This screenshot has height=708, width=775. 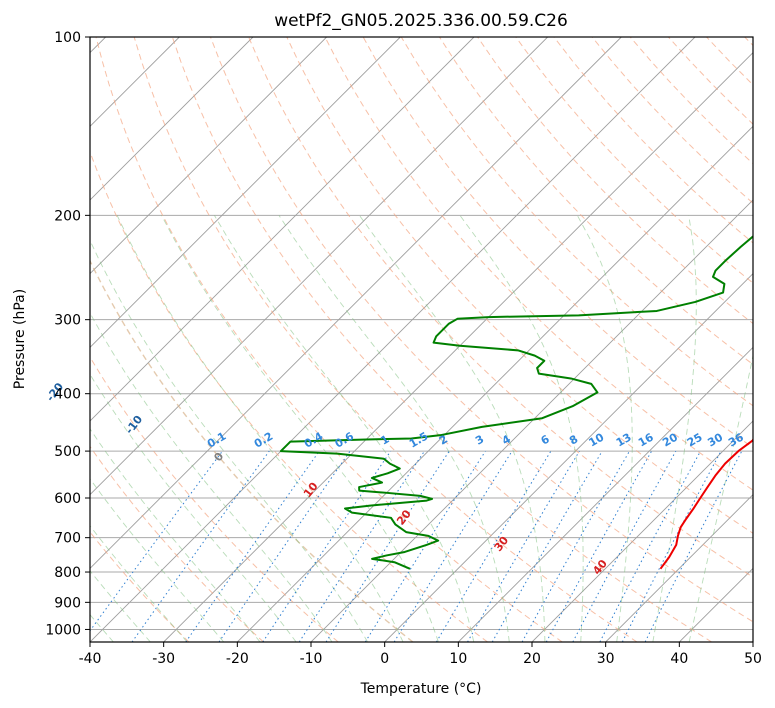 I want to click on x-tick-label: 30, so click(x=606, y=659).